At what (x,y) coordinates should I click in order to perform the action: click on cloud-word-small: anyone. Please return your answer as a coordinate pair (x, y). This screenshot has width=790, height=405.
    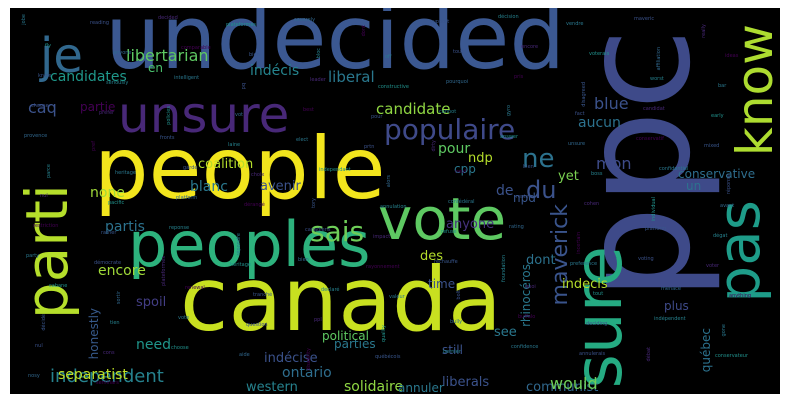
    Looking at the image, I should click on (122, 53).